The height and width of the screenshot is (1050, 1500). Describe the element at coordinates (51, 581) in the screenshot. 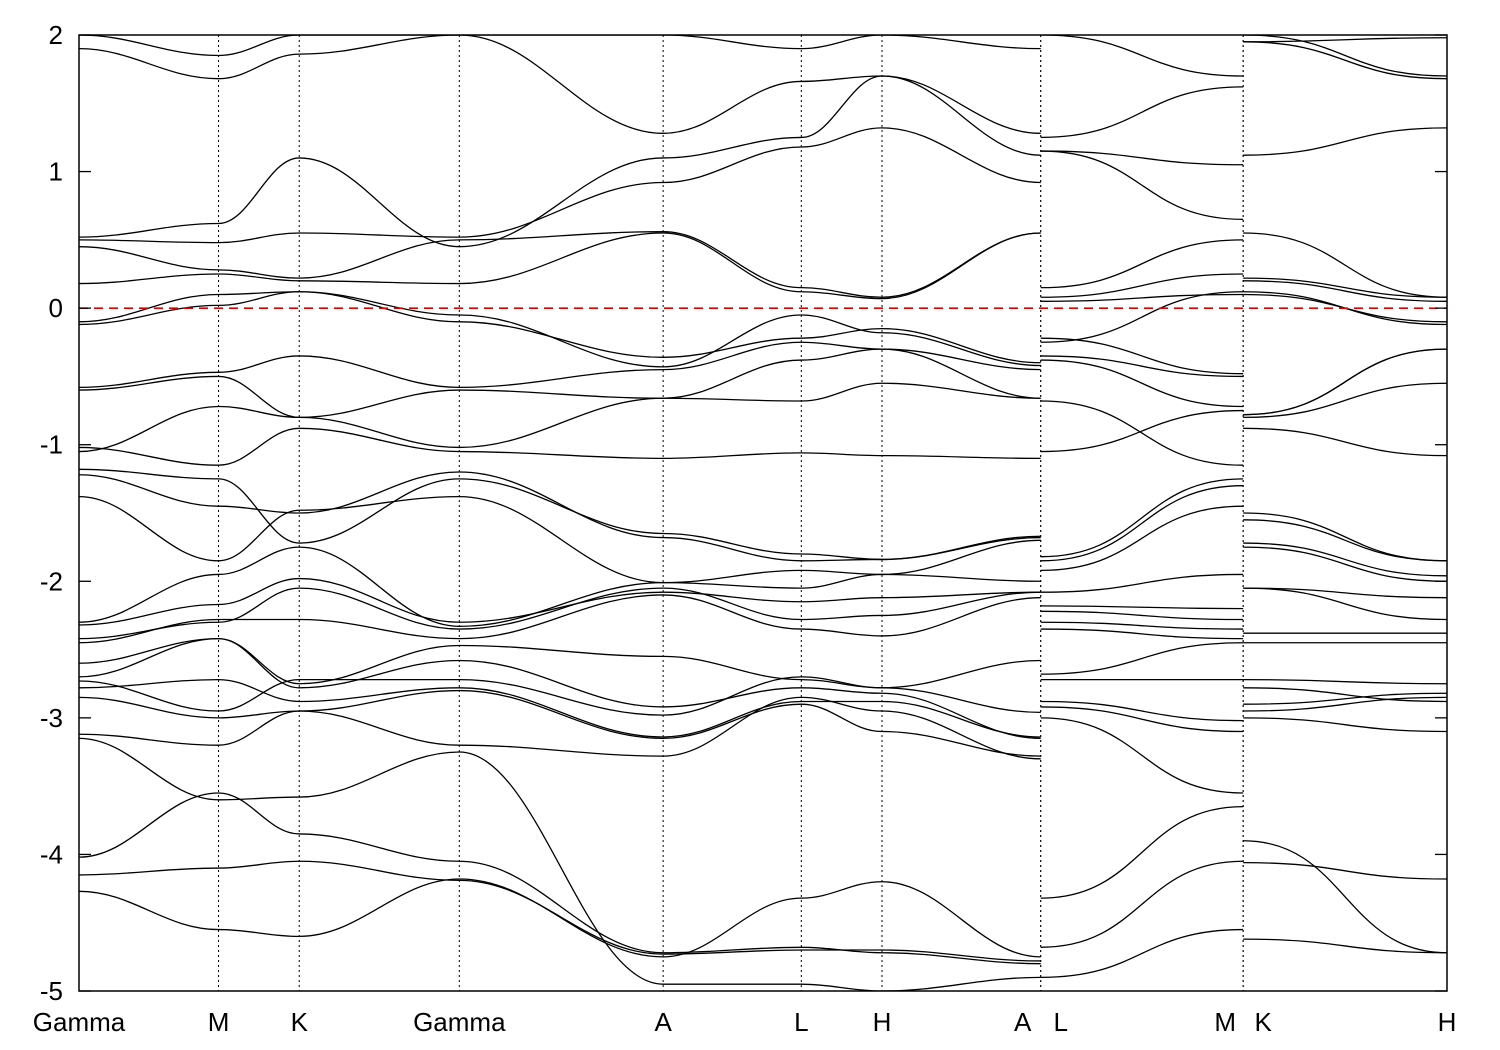

I see `y-tick-label: -2` at that location.